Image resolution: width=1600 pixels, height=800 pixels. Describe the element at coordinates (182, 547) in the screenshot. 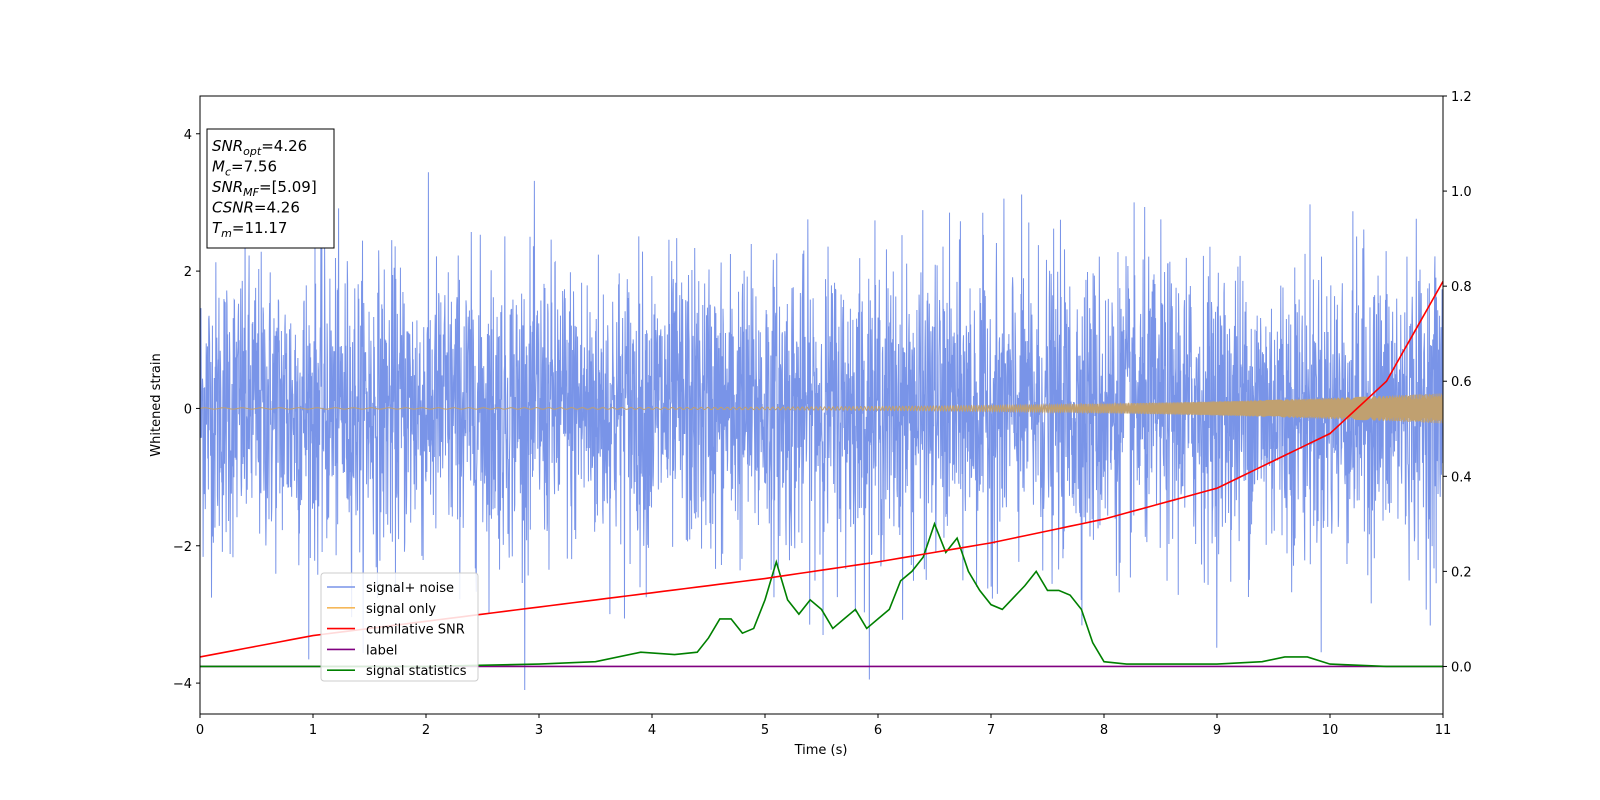

I see `left-y-tick-label: −2` at that location.